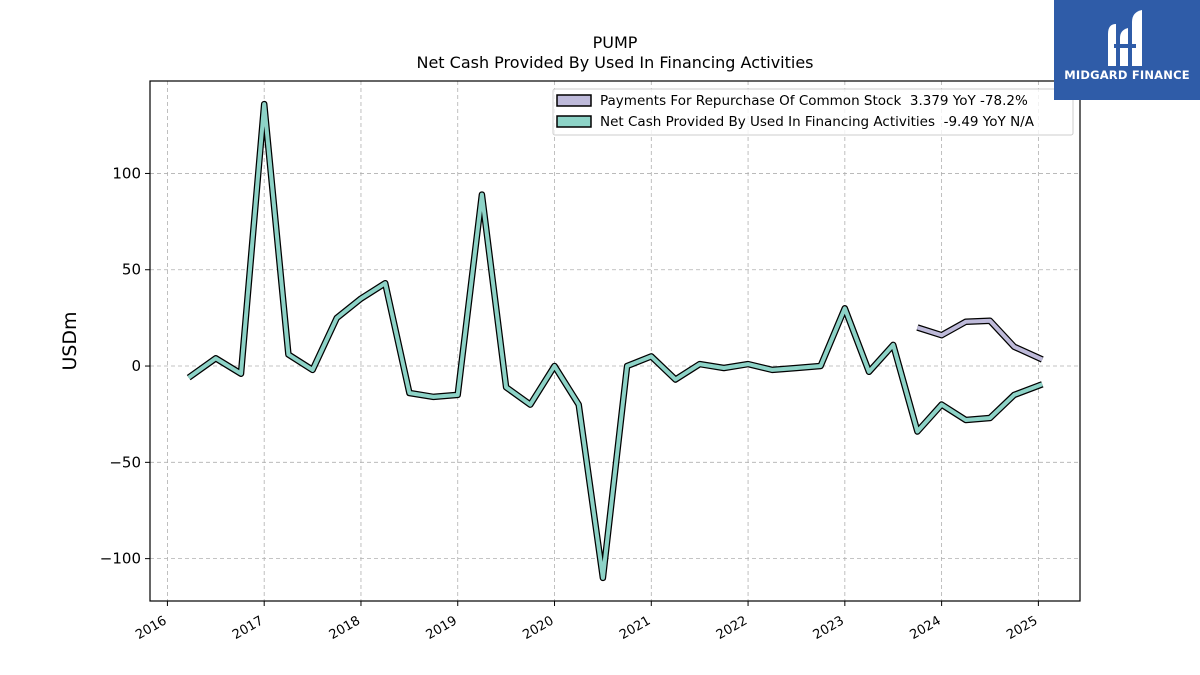  Describe the element at coordinates (574, 121) in the screenshot. I see `legend-swatch-financing` at that location.